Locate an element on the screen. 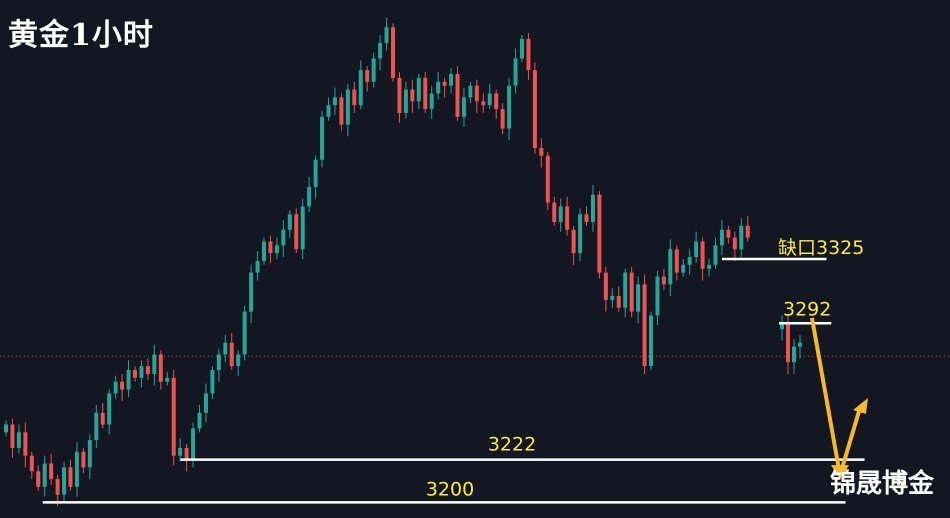 Image resolution: width=950 pixels, height=518 pixels. watermark: 锦晟博金 is located at coordinates (881, 484).